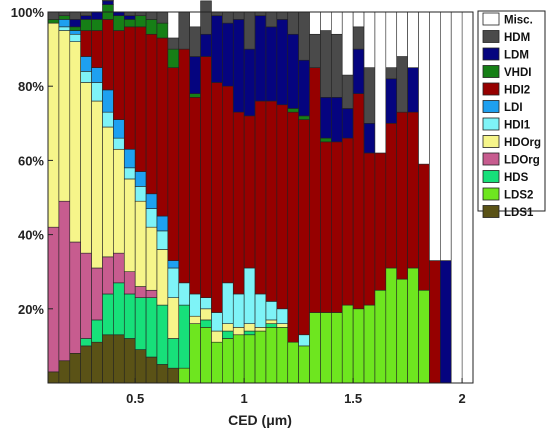 Image resolution: width=550 pixels, height=439 pixels. What do you see at coordinates (353, 398) in the screenshot?
I see `x-tick-label: 1.5` at bounding box center [353, 398].